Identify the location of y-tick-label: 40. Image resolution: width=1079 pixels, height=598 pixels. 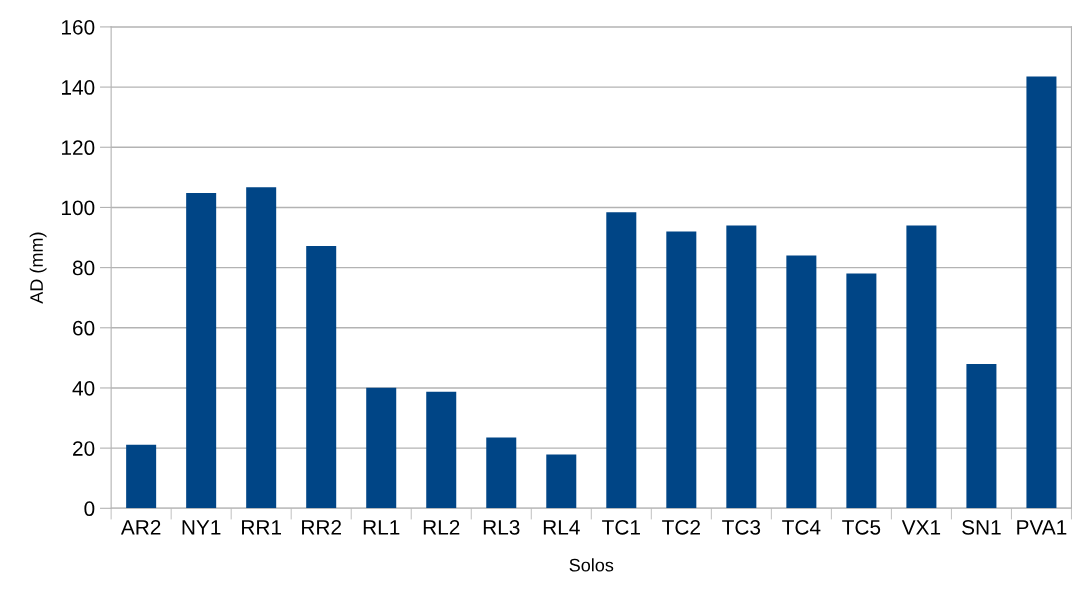
(83, 388).